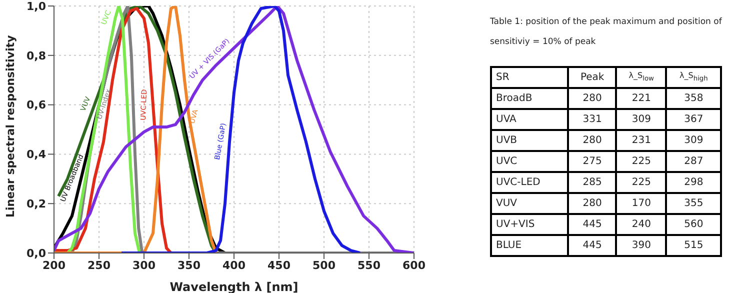 Image resolution: width=738 pixels, height=293 pixels. I want to click on line-series, so click(103, 129).